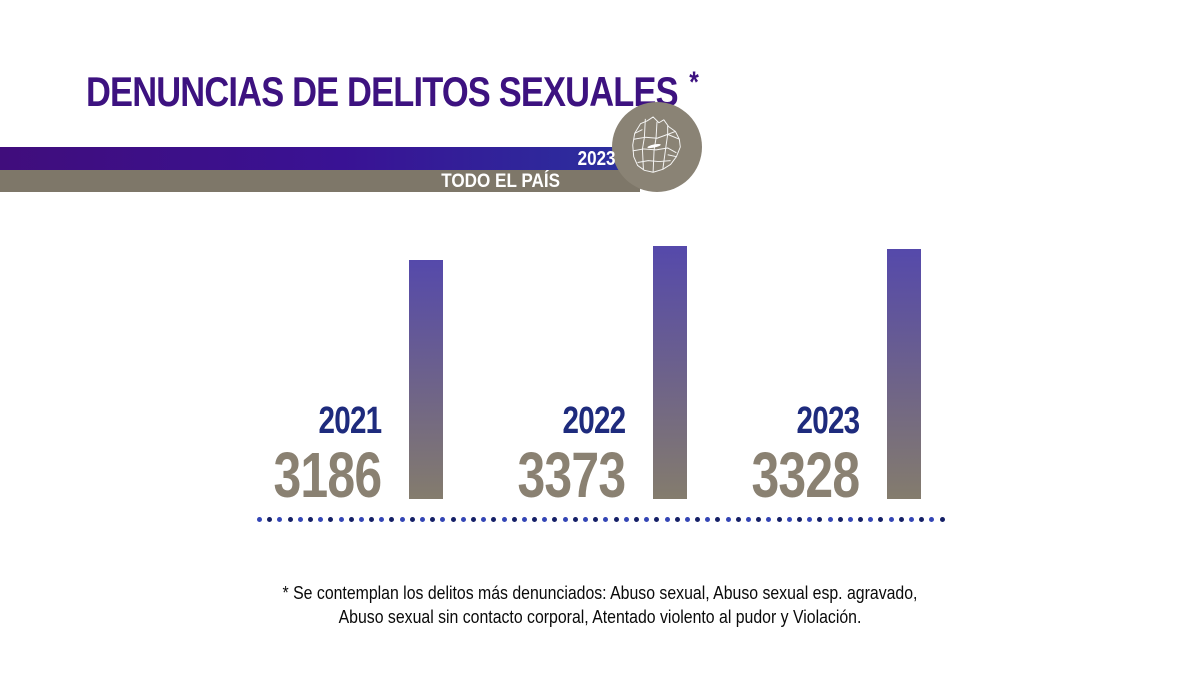 The width and height of the screenshot is (1200, 675). I want to click on page-title-text: DENUNCIAS DE DELITOS SEXUALES, so click(382, 91).